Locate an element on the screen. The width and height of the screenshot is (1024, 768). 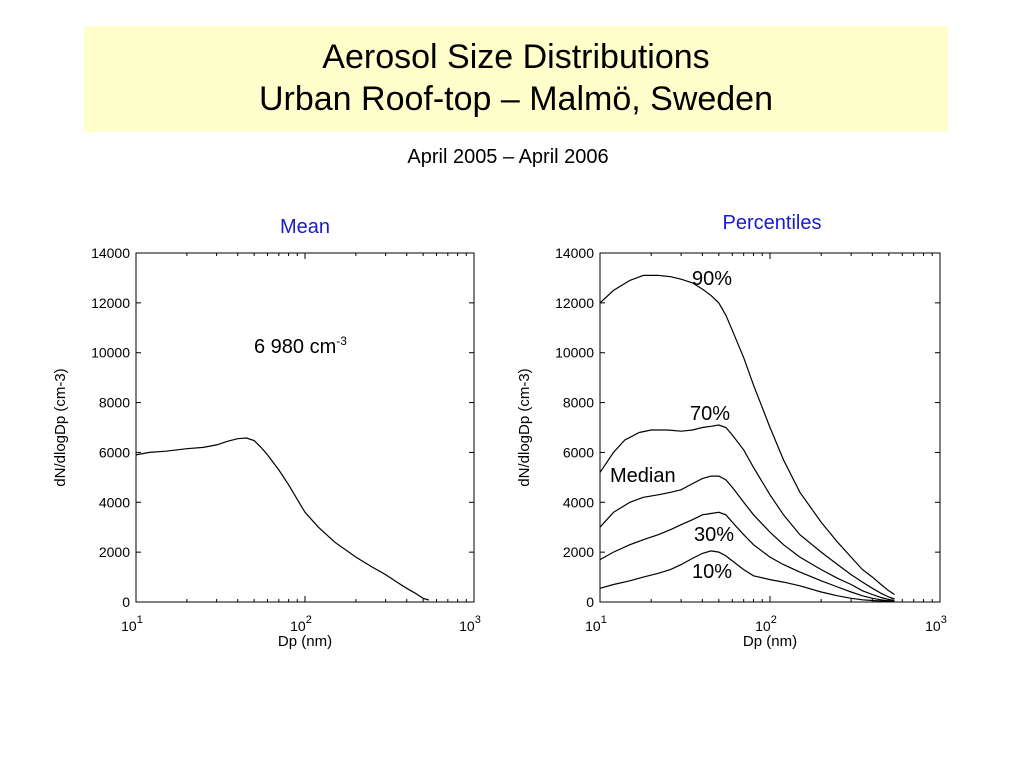
mean-concentration-annotation: 6 980 cm-3 is located at coordinates (300, 346).